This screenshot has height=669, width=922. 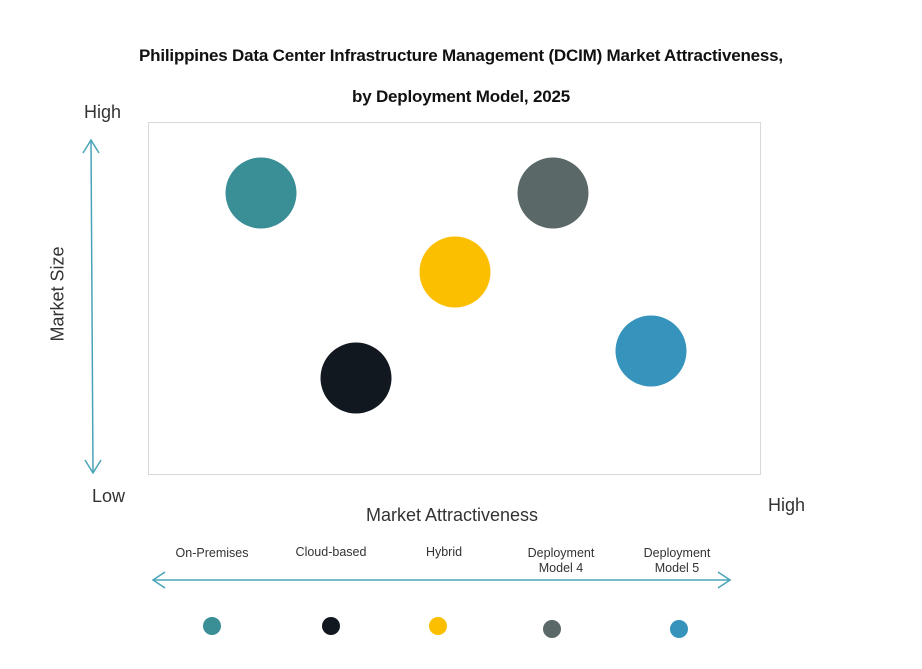 I want to click on chart-subtitle: by Deployment Model, 2025, so click(x=461, y=96).